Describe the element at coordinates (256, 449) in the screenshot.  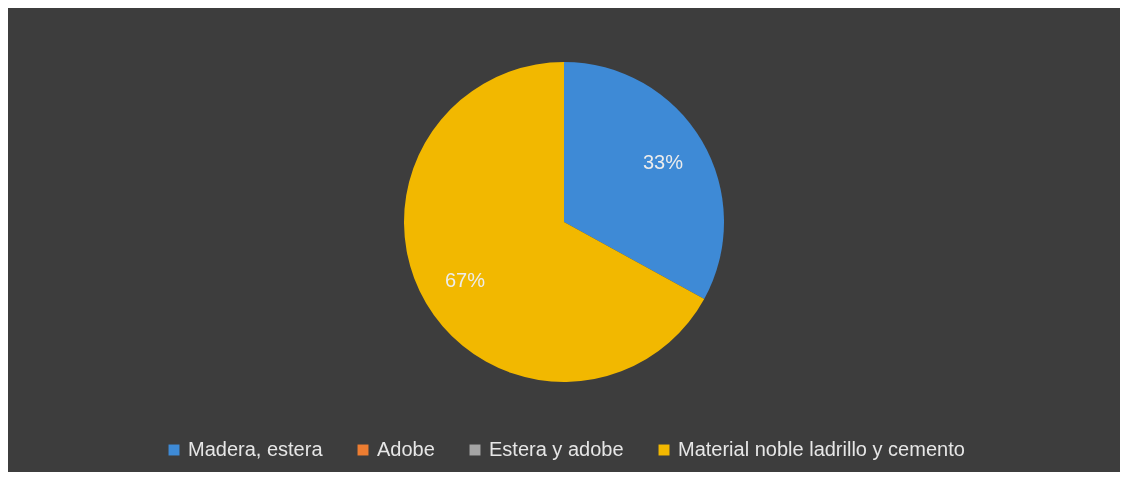
I see `legend-label: Madera, estera` at that location.